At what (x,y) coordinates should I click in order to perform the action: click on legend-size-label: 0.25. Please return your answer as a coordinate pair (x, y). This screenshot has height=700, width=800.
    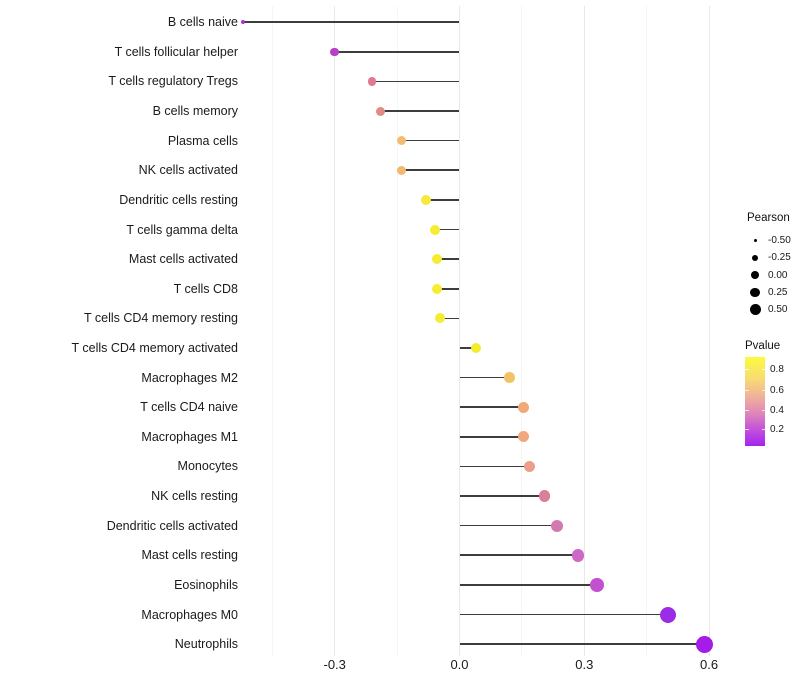
    Looking at the image, I should click on (778, 293).